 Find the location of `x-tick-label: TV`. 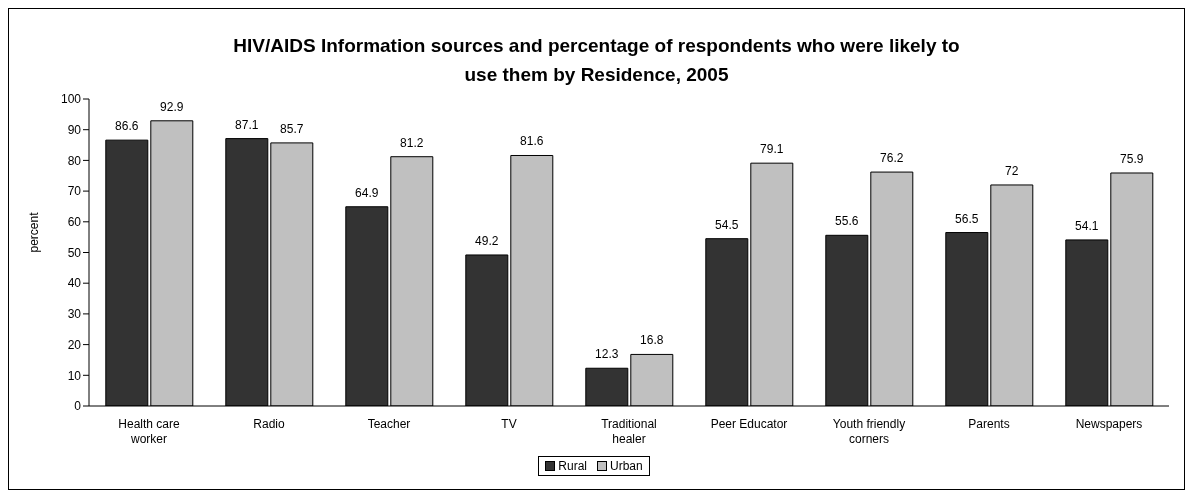

x-tick-label: TV is located at coordinates (509, 424).